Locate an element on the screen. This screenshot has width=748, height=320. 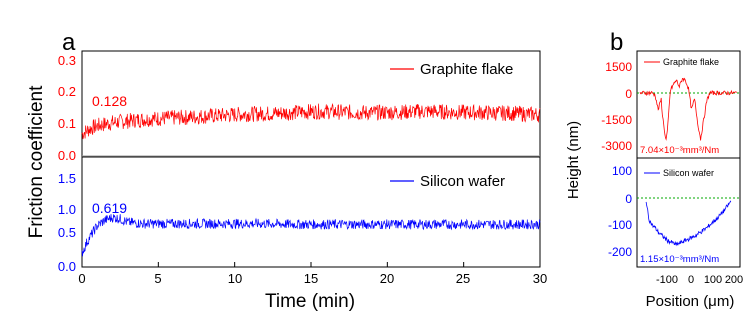
tick-label: 15 is located at coordinates (311, 278).